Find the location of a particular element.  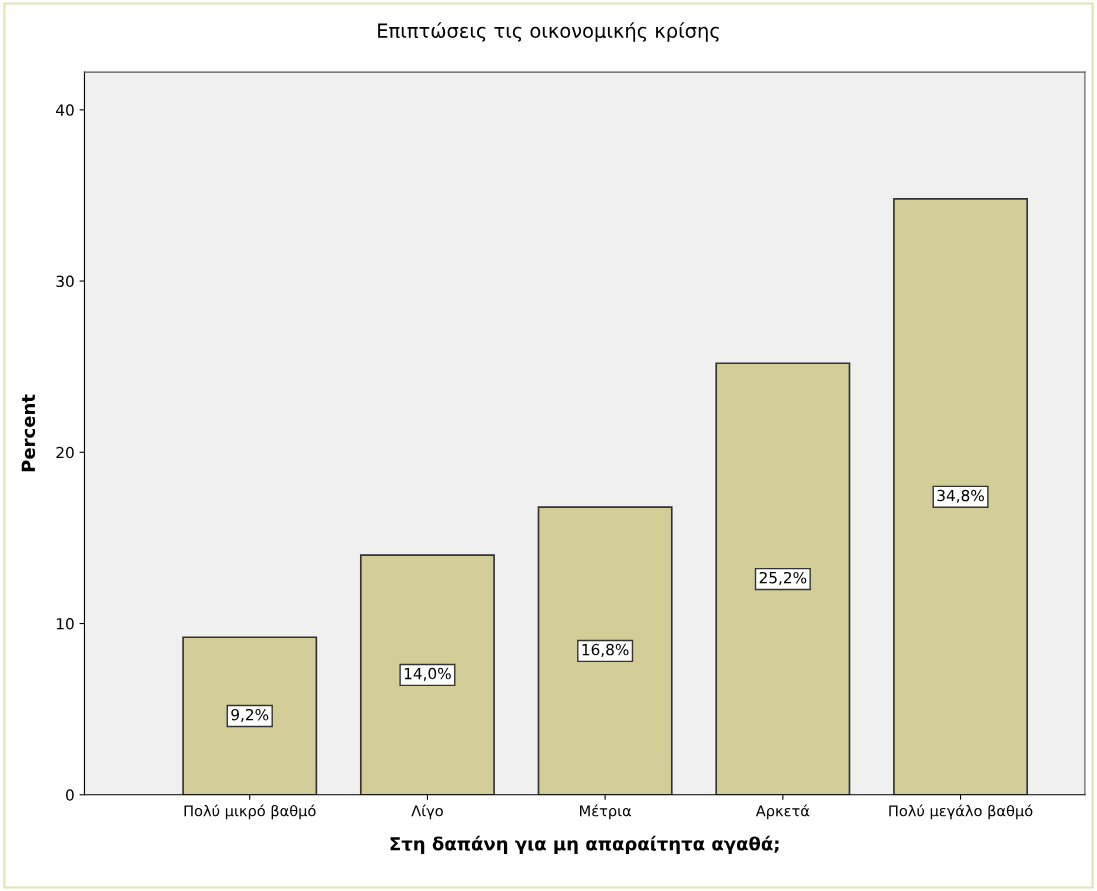

y-tick-label: 40 is located at coordinates (65, 110).